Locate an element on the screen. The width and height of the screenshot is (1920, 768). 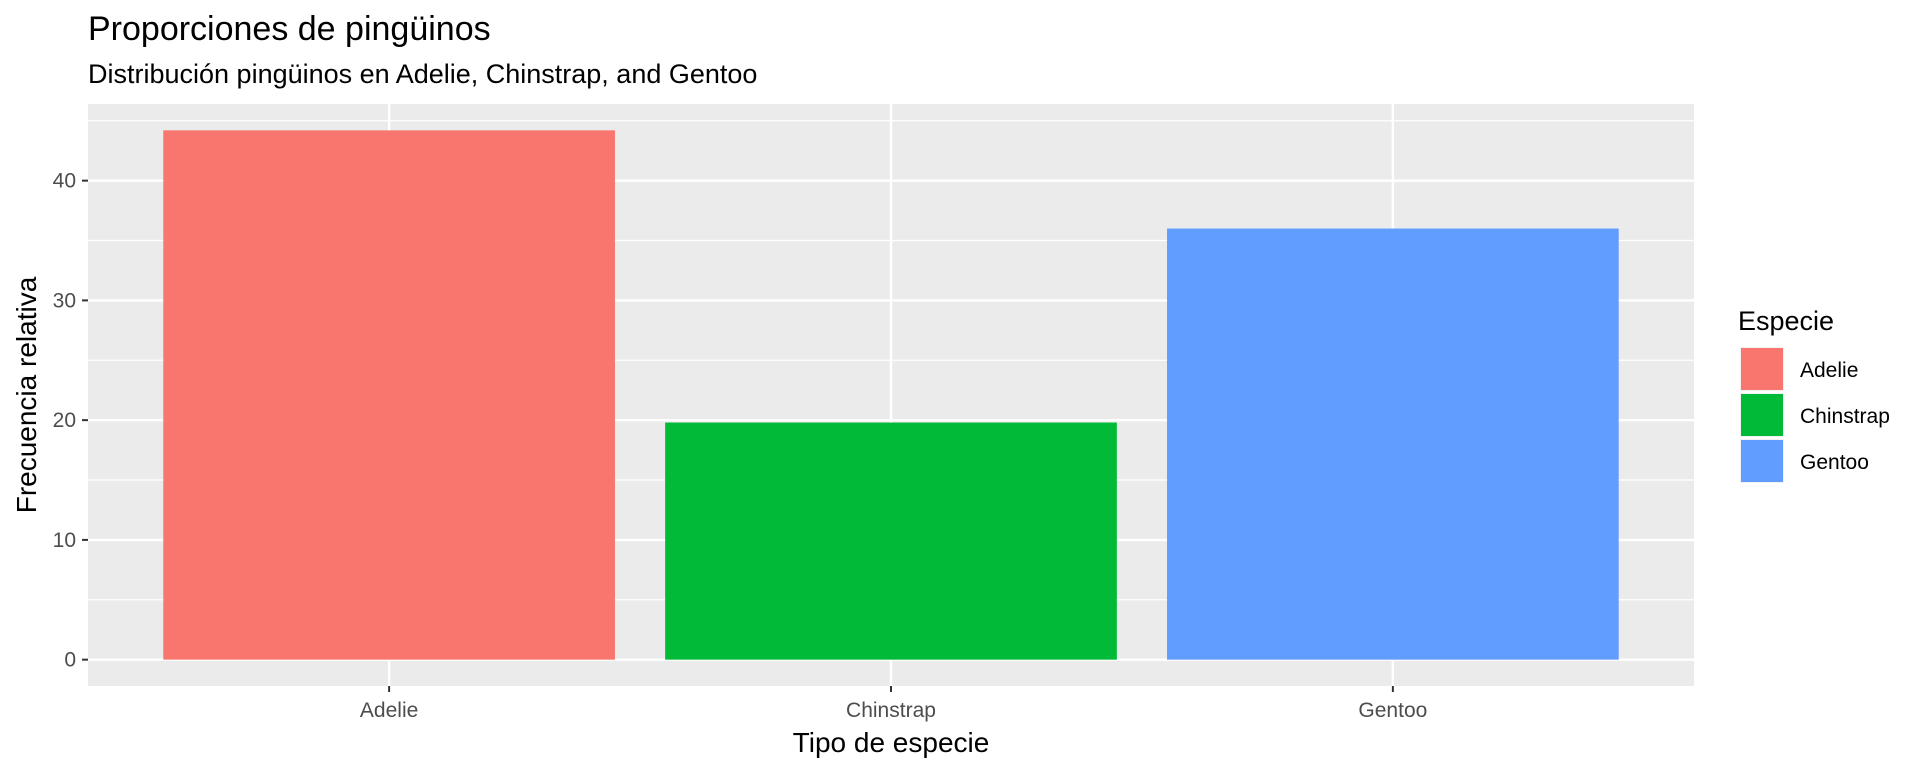
y-tick-label: 30 is located at coordinates (64, 300).